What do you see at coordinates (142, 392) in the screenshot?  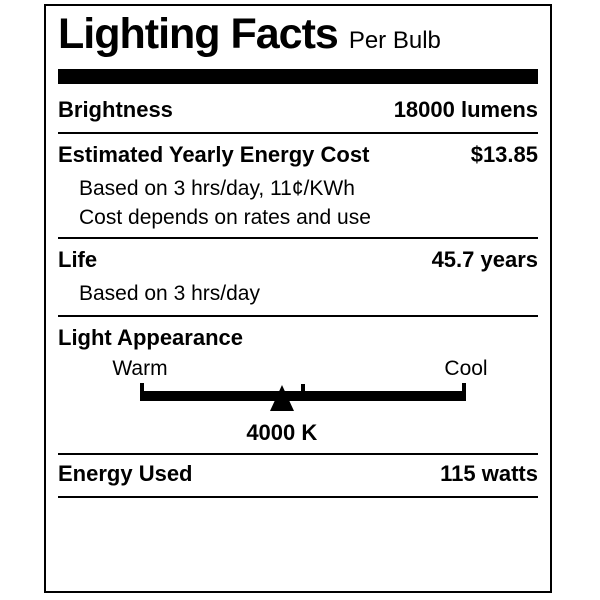 I see `scale-left-end-tick` at bounding box center [142, 392].